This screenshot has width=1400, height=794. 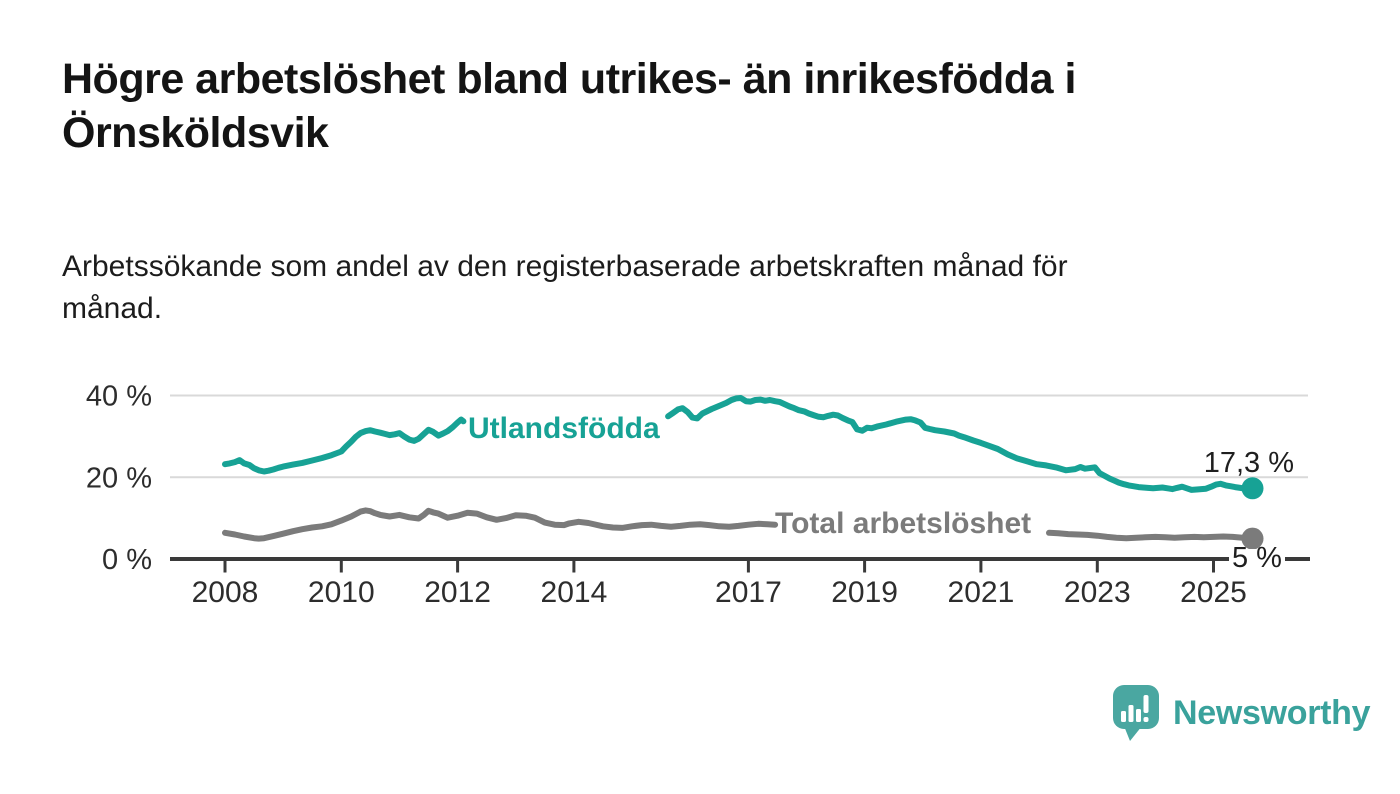 I want to click on x-axis-label: 2008, so click(x=225, y=592).